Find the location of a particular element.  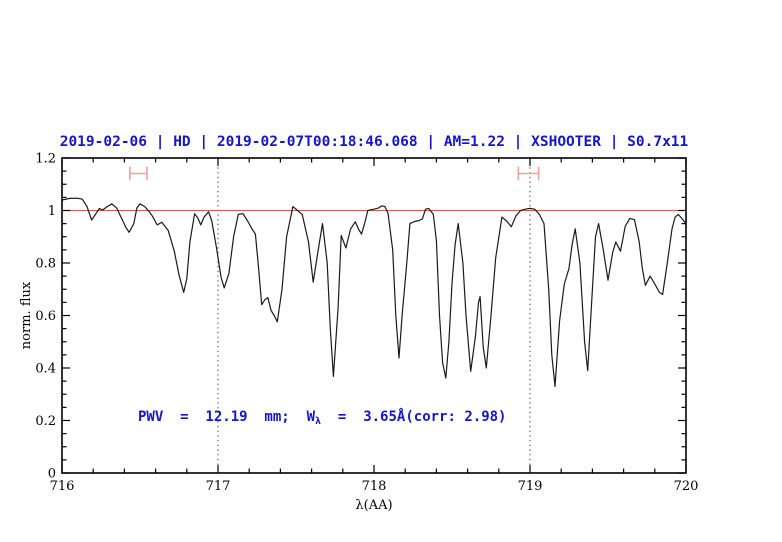

y-tick-label: 1.2 is located at coordinates (45, 159).